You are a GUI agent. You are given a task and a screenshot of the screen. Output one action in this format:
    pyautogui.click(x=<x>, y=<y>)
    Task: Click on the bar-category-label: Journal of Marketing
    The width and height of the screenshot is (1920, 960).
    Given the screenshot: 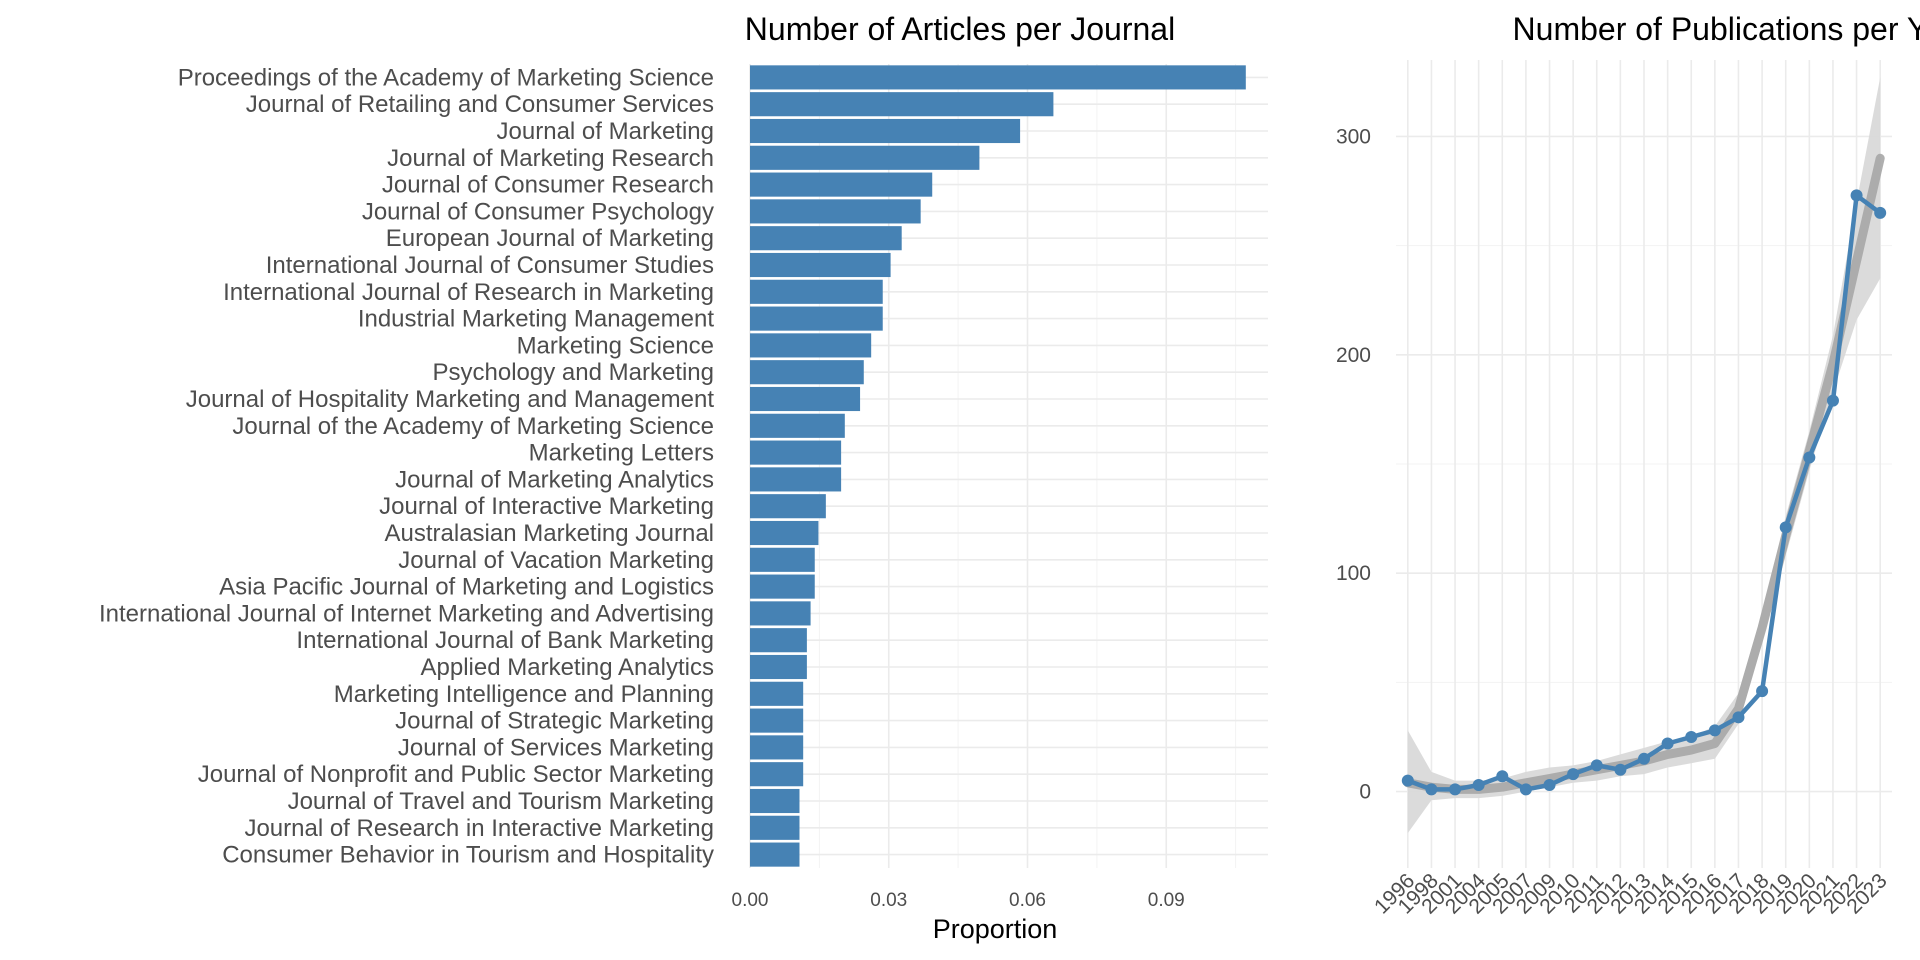 What is the action you would take?
    pyautogui.click(x=605, y=131)
    